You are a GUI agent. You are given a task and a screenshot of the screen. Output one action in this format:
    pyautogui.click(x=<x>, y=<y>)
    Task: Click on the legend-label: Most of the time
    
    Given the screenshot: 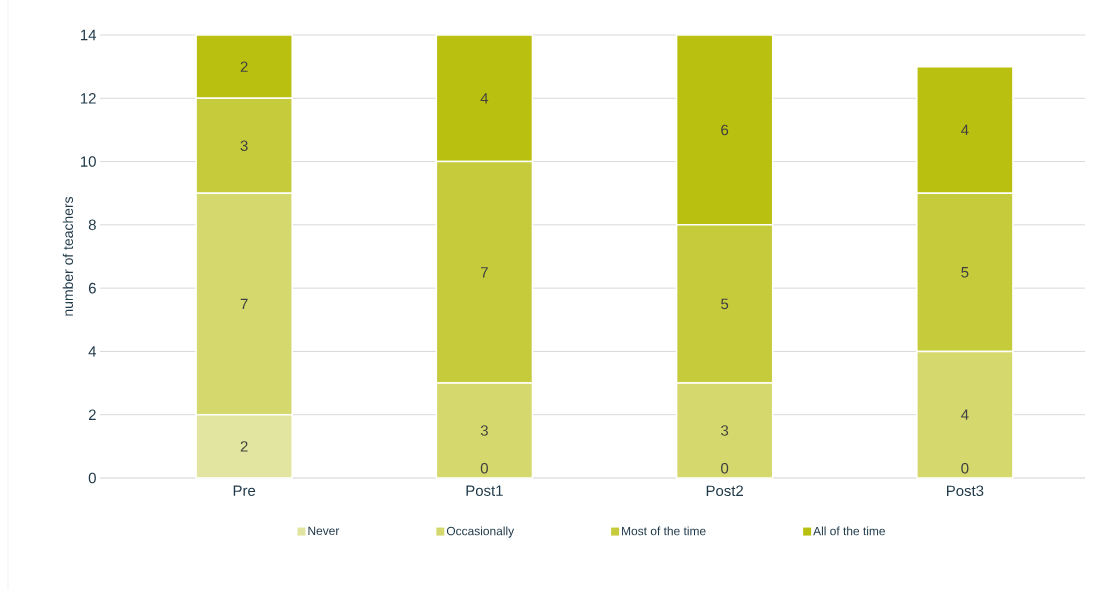 What is the action you would take?
    pyautogui.click(x=664, y=531)
    